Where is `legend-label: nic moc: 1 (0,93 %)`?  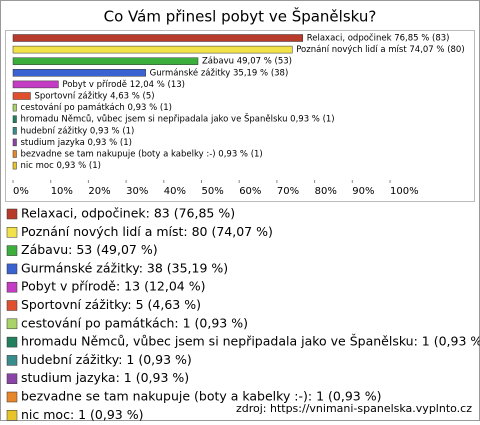 legend-label: nic moc: 1 (0,93 %) is located at coordinates (82, 414).